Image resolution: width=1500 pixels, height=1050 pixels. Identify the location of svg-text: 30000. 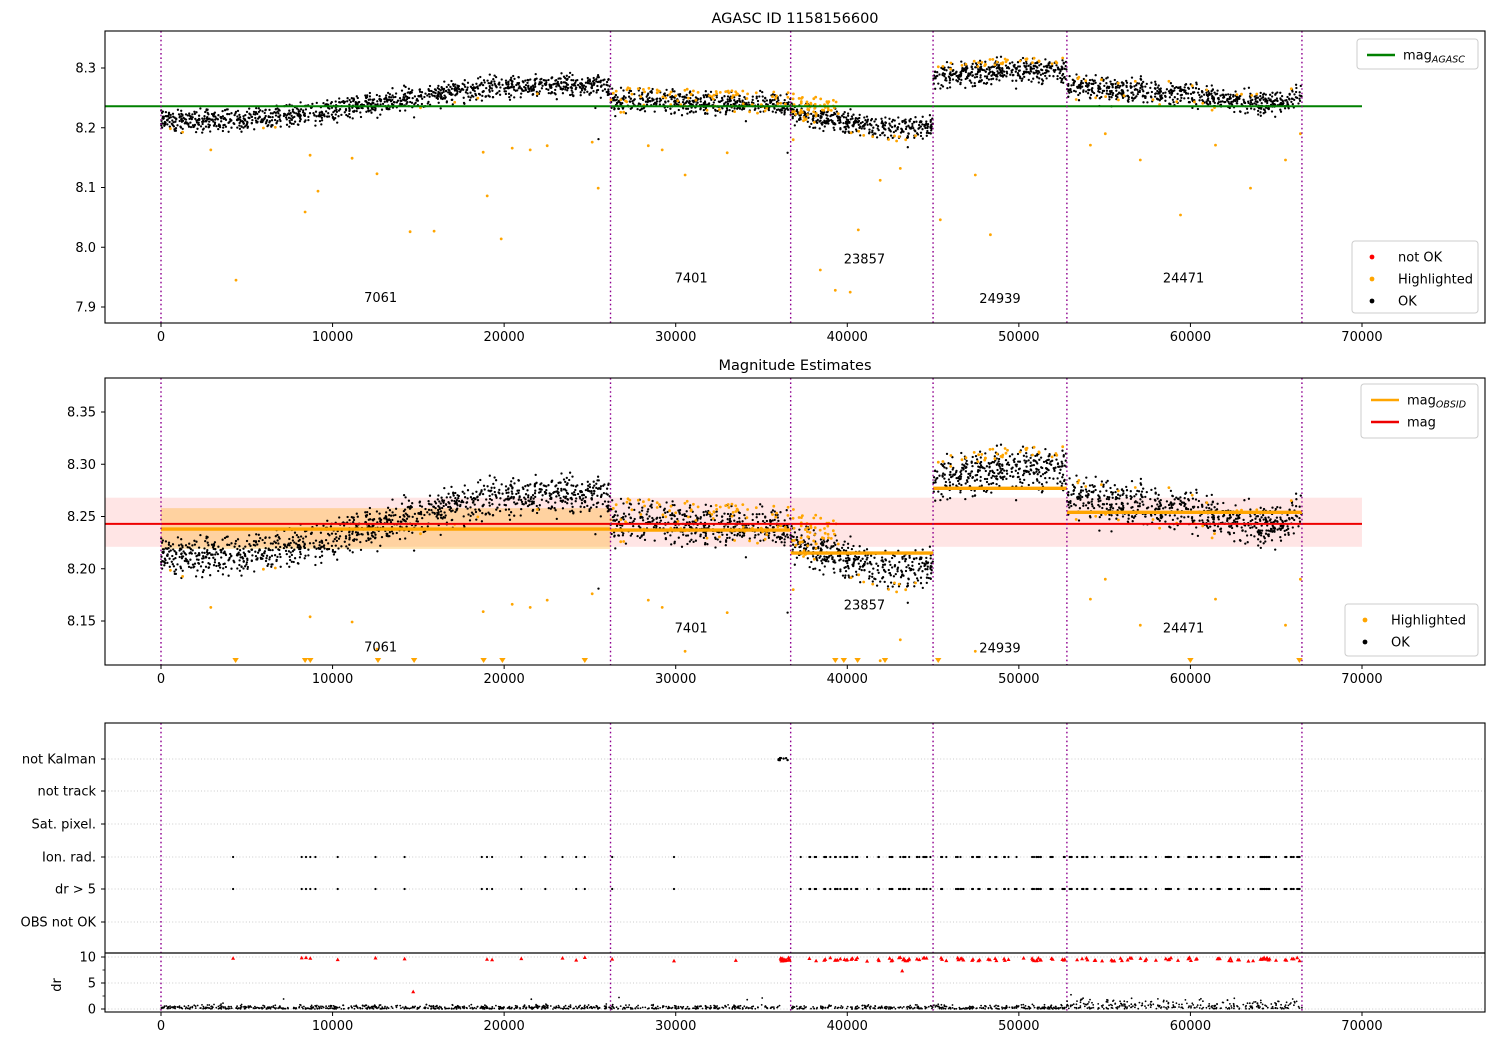
(675, 337).